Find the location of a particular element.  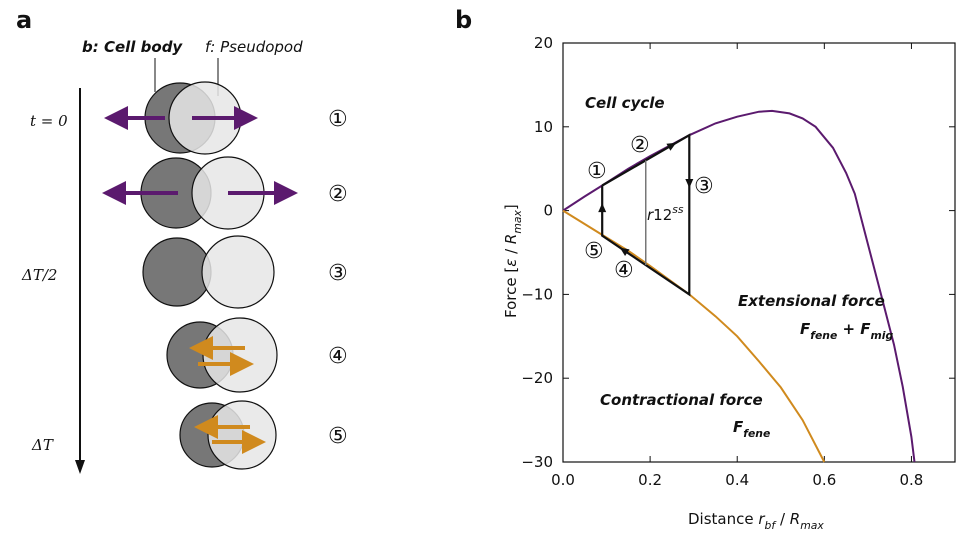

x-tick-label: 0.4 is located at coordinates (737, 480).